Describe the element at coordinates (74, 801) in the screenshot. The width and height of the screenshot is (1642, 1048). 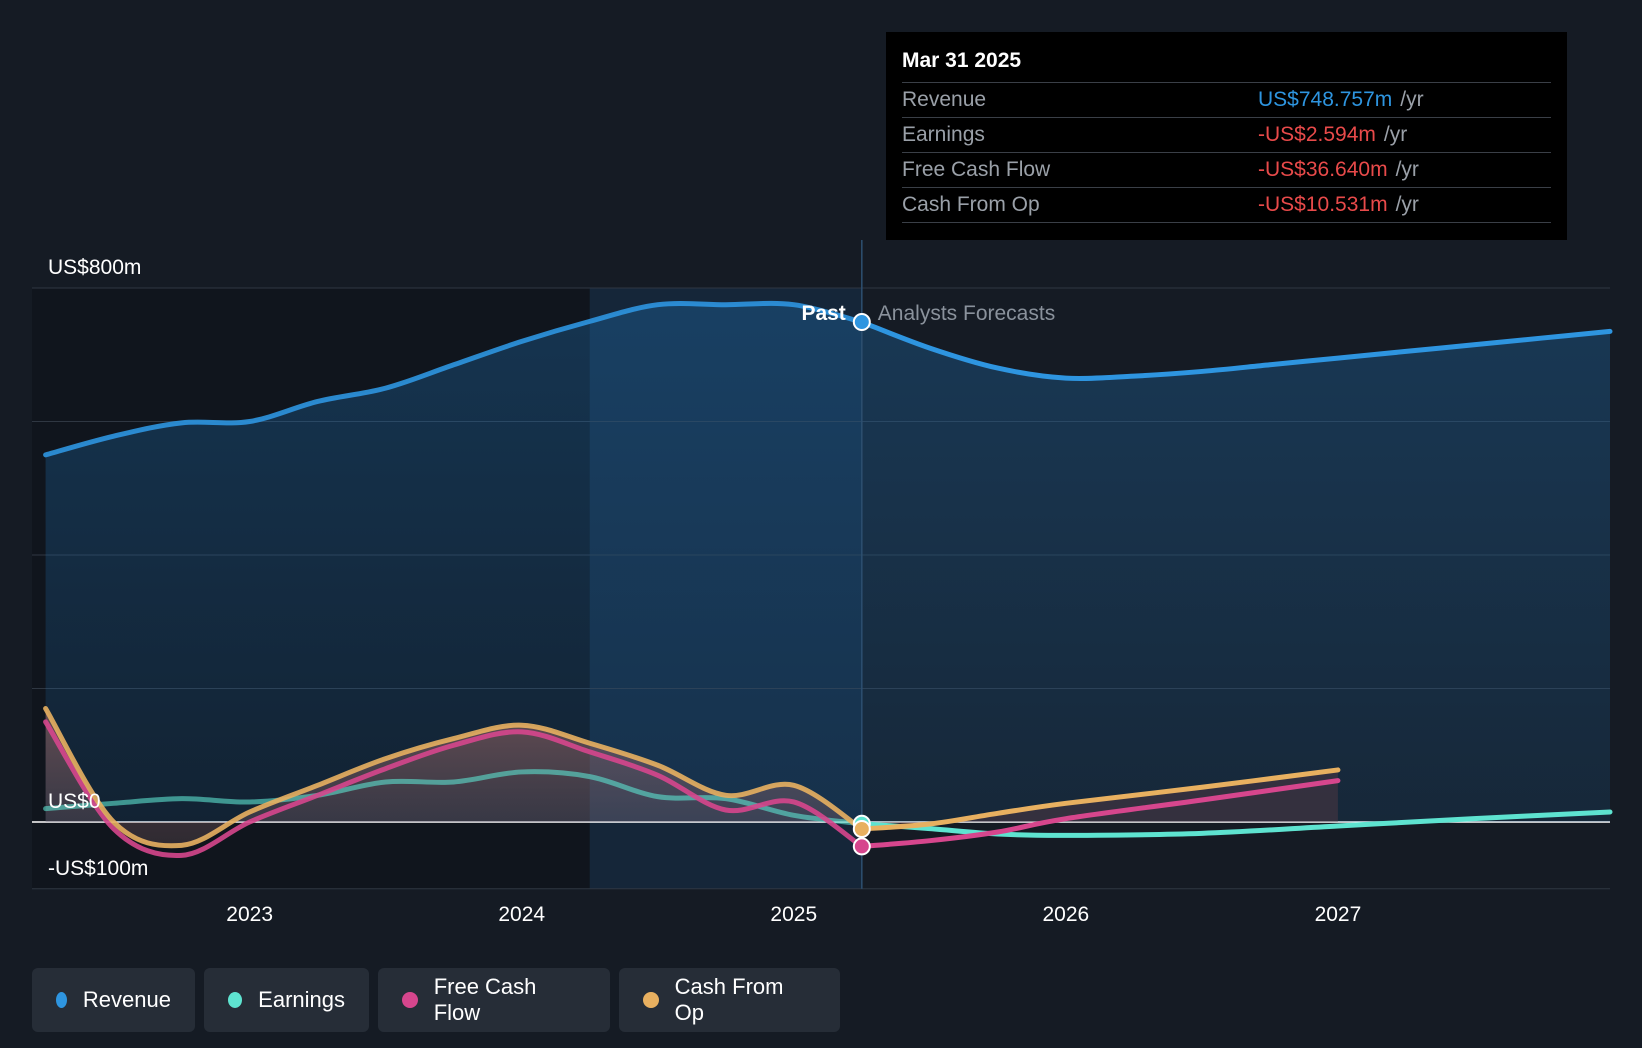
I see `y-axis-label: US$0` at that location.